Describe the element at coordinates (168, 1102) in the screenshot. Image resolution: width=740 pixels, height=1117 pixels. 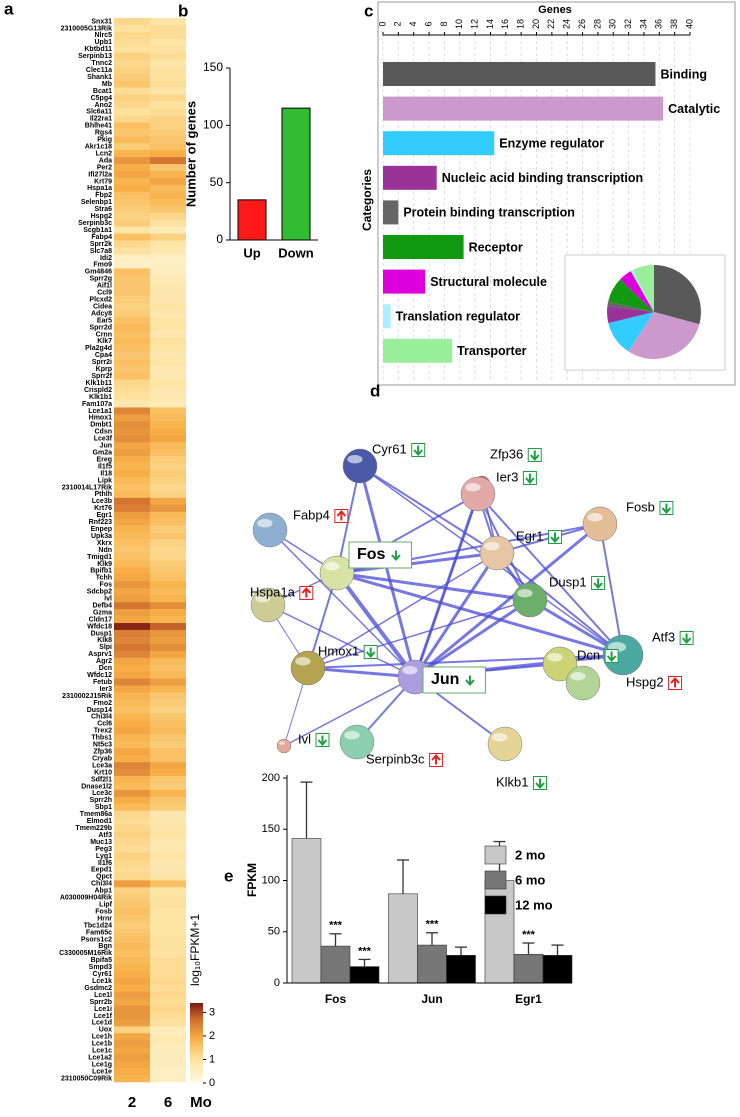
I see `column-label: 6` at that location.